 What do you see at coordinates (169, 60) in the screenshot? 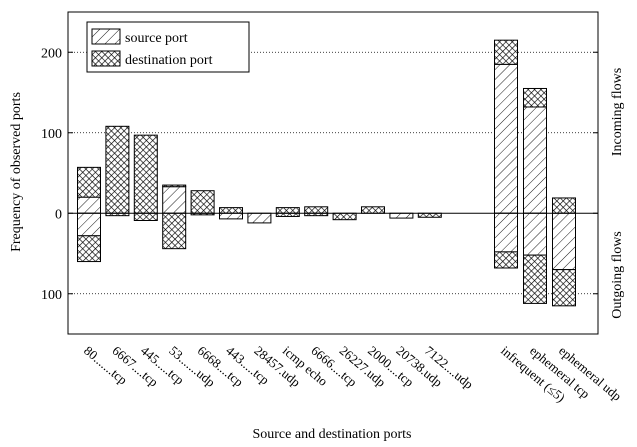
I see `legend-label-destination-port: destination port` at bounding box center [169, 60].